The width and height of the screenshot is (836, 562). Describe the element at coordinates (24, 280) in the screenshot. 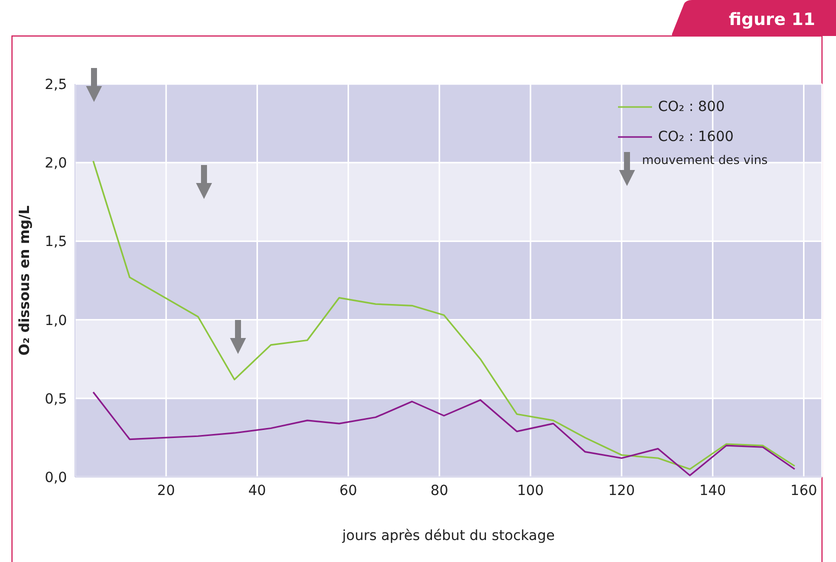

I see `y-axis-title: O₂ dissous en mg/L` at that location.